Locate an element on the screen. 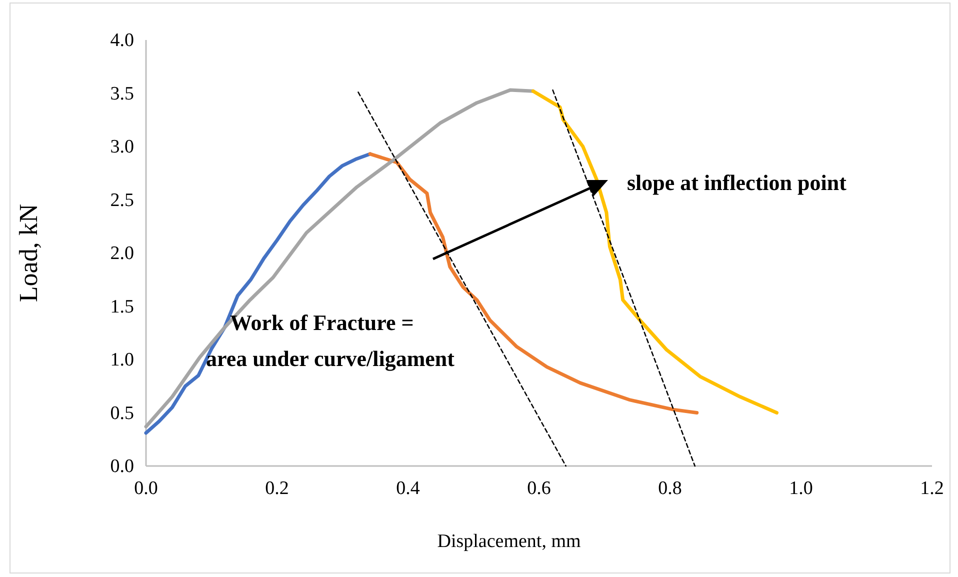 The width and height of the screenshot is (958, 577). x-tick-label: 0.4 is located at coordinates (408, 488).